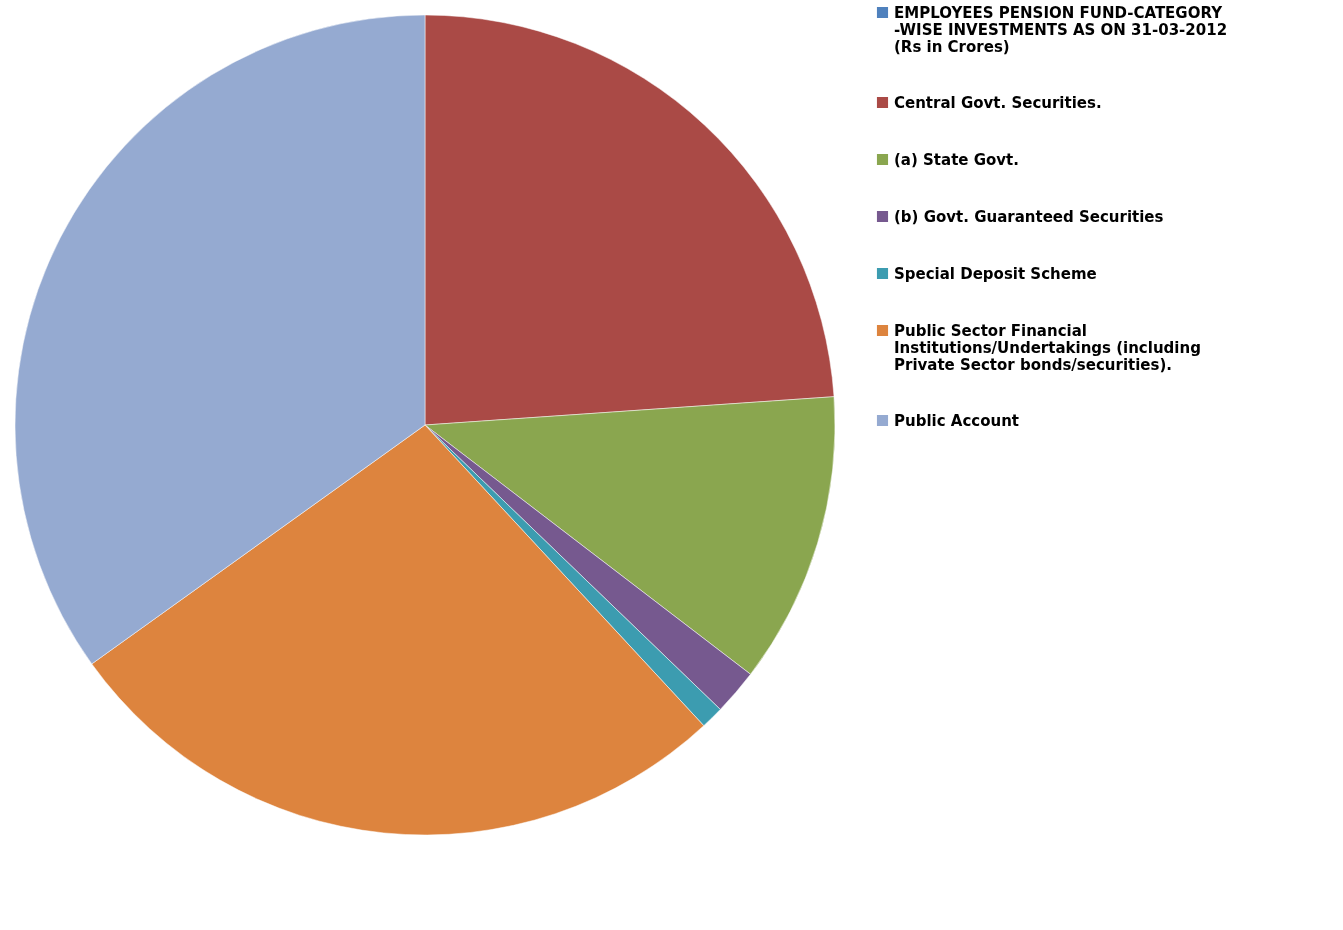  What do you see at coordinates (1029, 216) in the screenshot?
I see `legend-label: (b) Govt. Guaranteed Securities` at bounding box center [1029, 216].